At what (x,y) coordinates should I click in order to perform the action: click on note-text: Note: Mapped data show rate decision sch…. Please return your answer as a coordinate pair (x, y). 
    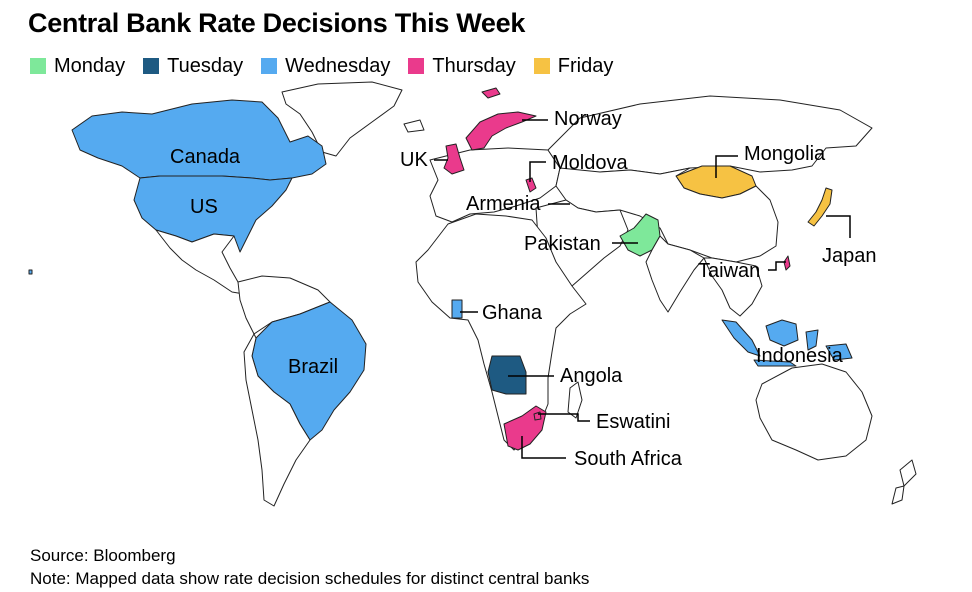
    Looking at the image, I should click on (310, 578).